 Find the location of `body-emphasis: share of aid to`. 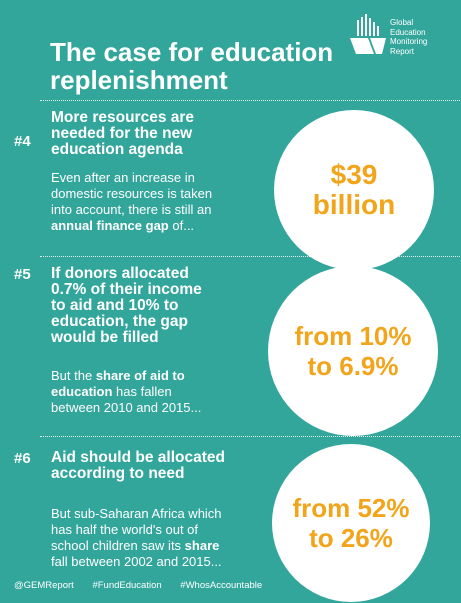

body-emphasis: share of aid to is located at coordinates (140, 375).